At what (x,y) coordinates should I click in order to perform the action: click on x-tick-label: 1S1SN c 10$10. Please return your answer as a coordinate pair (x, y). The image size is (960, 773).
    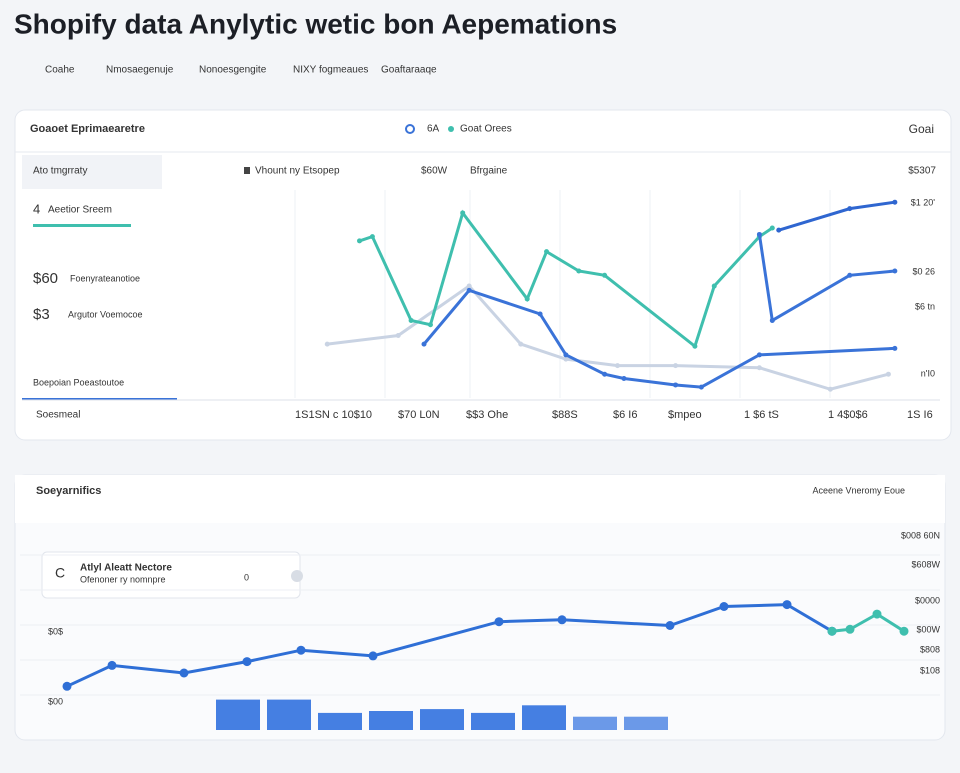
    Looking at the image, I should click on (333, 415).